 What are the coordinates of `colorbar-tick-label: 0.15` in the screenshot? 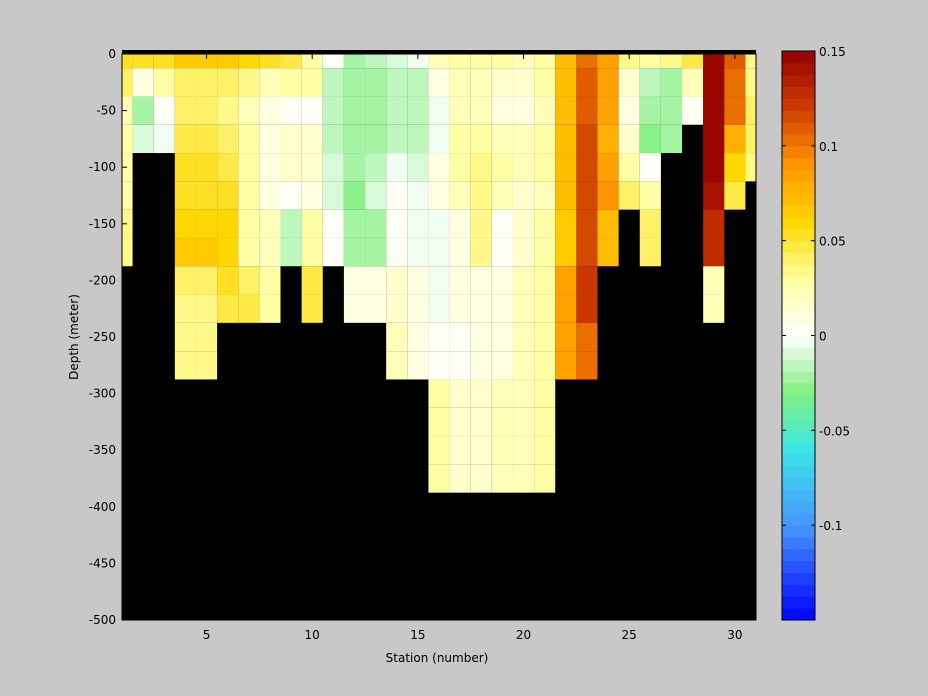 It's located at (832, 52).